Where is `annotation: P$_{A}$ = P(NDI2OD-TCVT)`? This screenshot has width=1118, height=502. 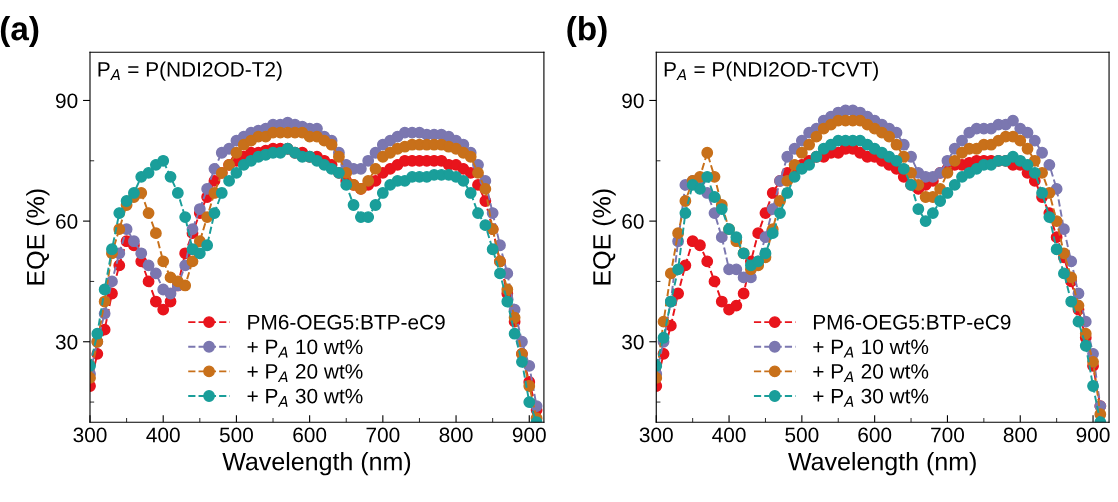
annotation: P$_{A}$ = P(NDI2OD-TCVT) is located at coordinates (771, 71).